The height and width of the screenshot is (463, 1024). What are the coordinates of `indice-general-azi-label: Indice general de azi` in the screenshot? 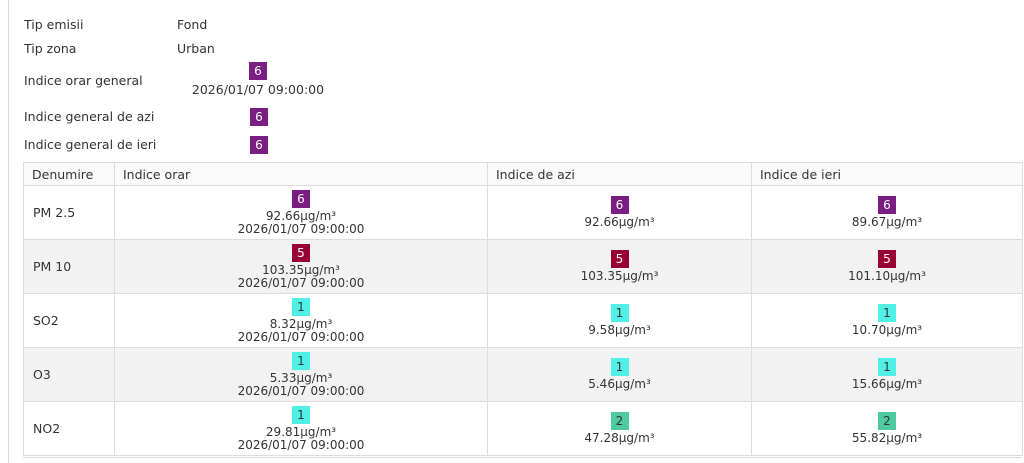 It's located at (89, 116).